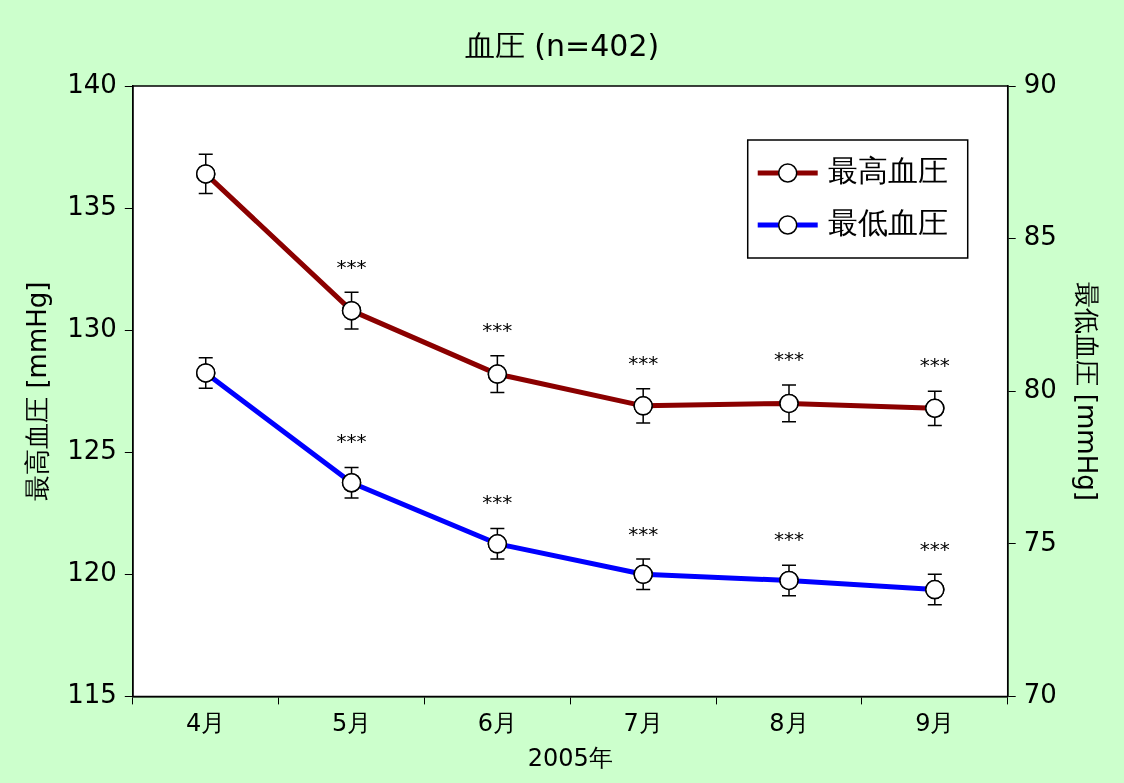 The width and height of the screenshot is (1124, 783). What do you see at coordinates (1086, 391) in the screenshot?
I see `y2-axis-title: 最低血圧 [mmHg]` at bounding box center [1086, 391].